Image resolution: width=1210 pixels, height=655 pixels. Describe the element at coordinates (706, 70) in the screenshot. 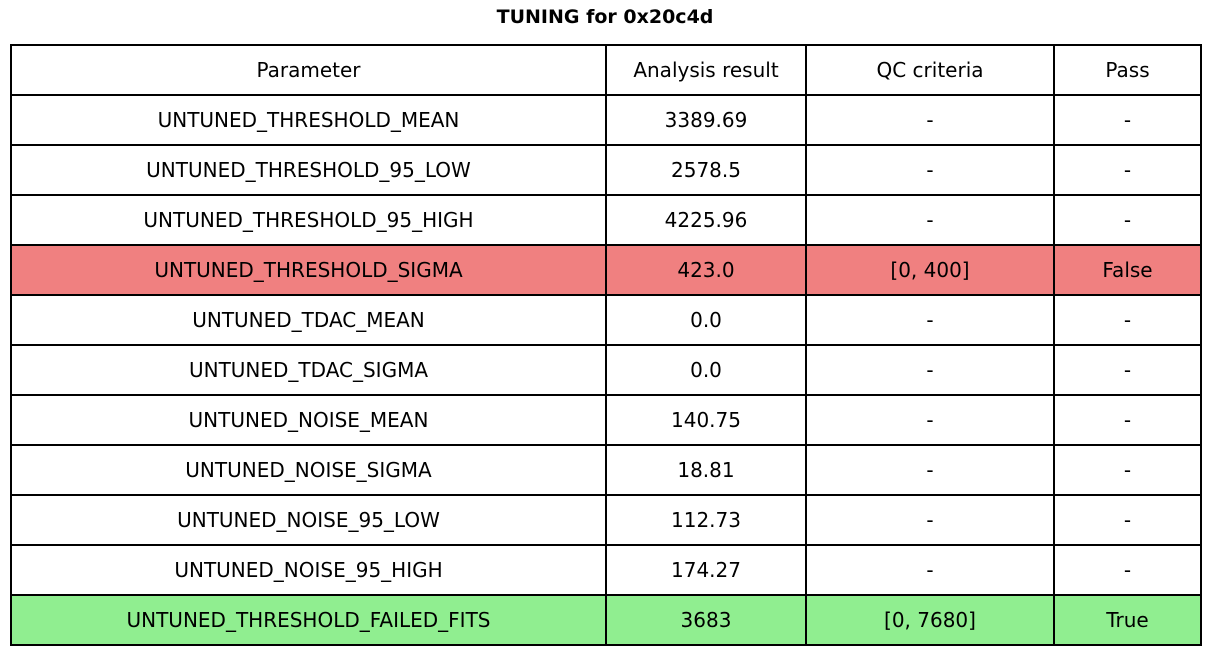

I see `column-header-analysis-result: Analysis result` at that location.